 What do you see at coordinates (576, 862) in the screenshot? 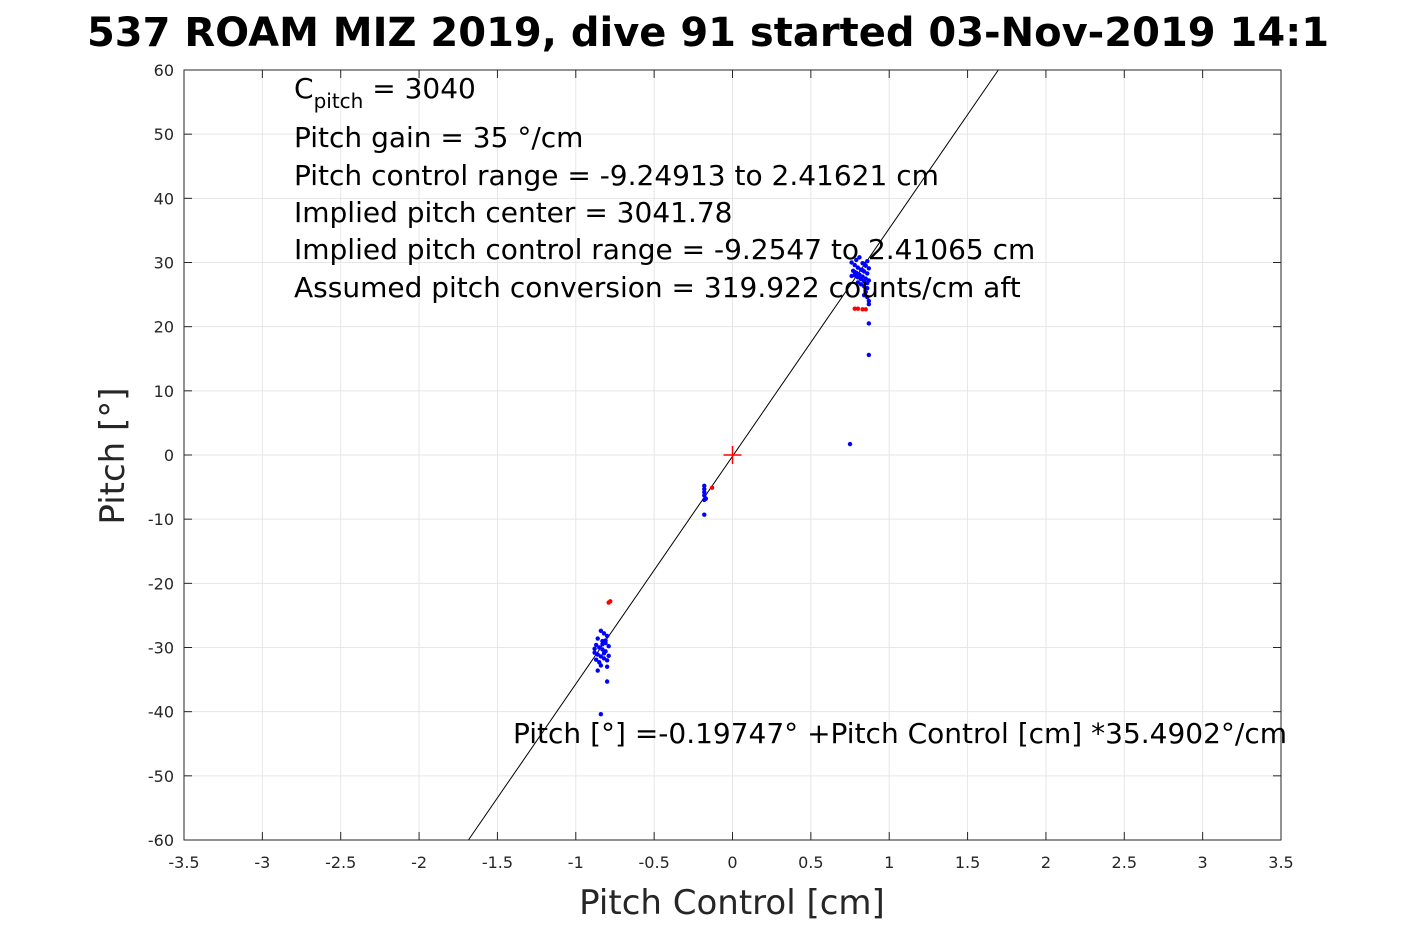
I see `x-tick-label: -1` at bounding box center [576, 862].